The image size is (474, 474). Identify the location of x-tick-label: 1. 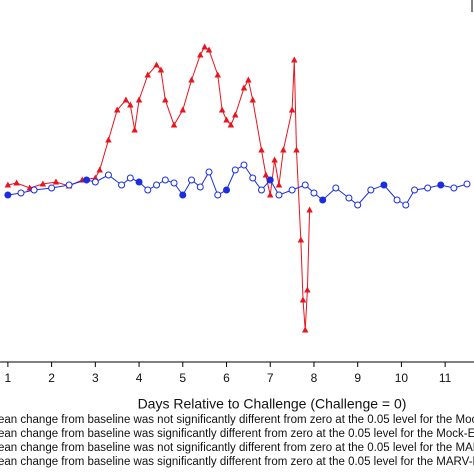
(8, 378).